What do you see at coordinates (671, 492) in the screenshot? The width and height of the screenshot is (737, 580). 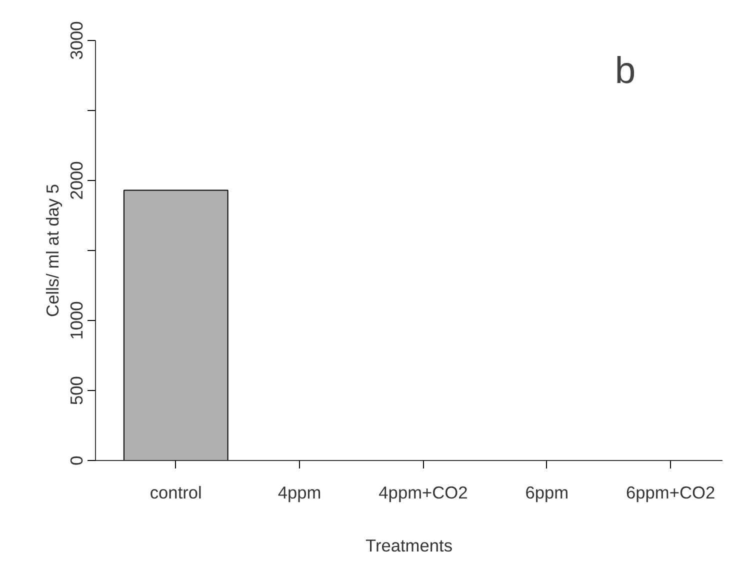 I see `x-tick-label: 6ppm+CO2` at bounding box center [671, 492].